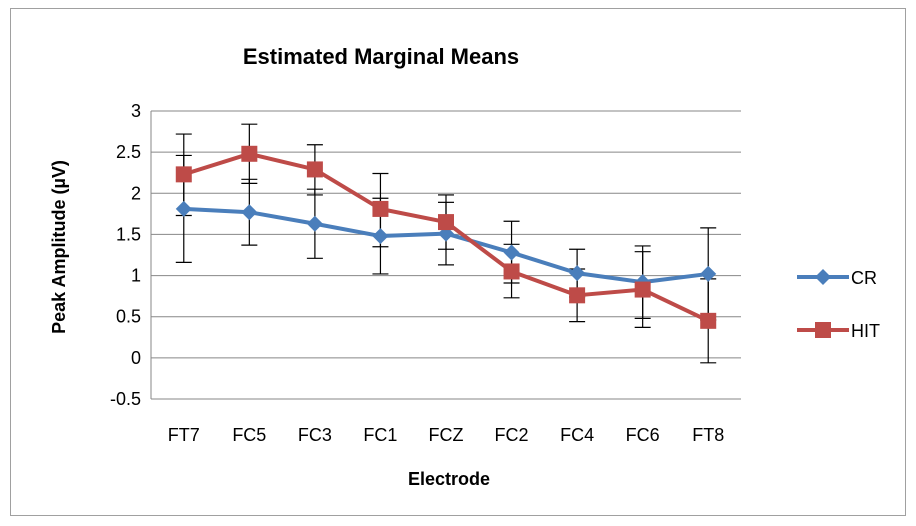 The image size is (916, 526). What do you see at coordinates (708, 435) in the screenshot?
I see `x-tick-label: FT8` at bounding box center [708, 435].